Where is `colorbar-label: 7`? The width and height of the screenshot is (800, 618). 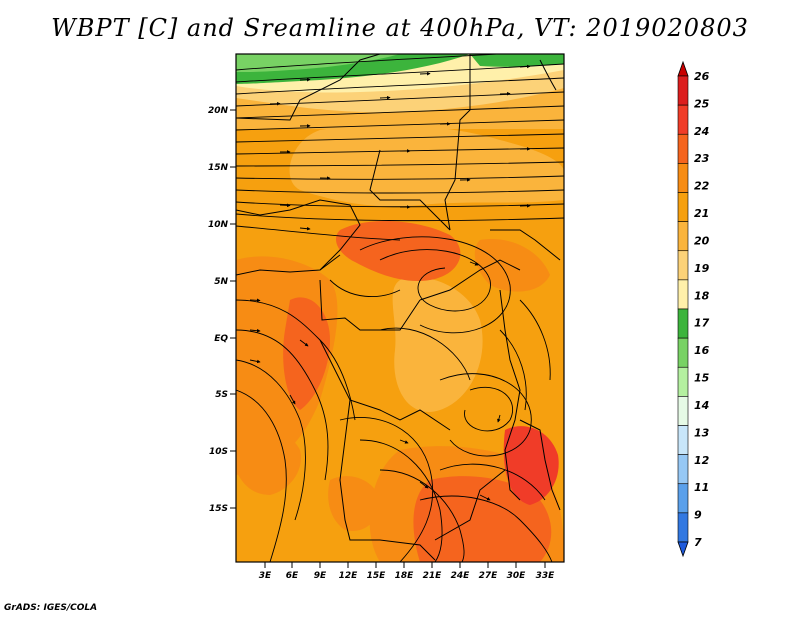 colorbar-label: 7 is located at coordinates (698, 542).